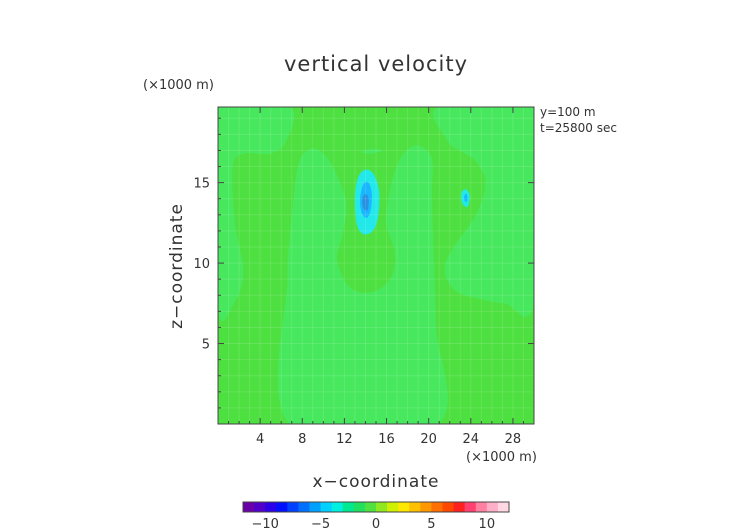  I want to click on x-tick-label: 16, so click(386, 439).